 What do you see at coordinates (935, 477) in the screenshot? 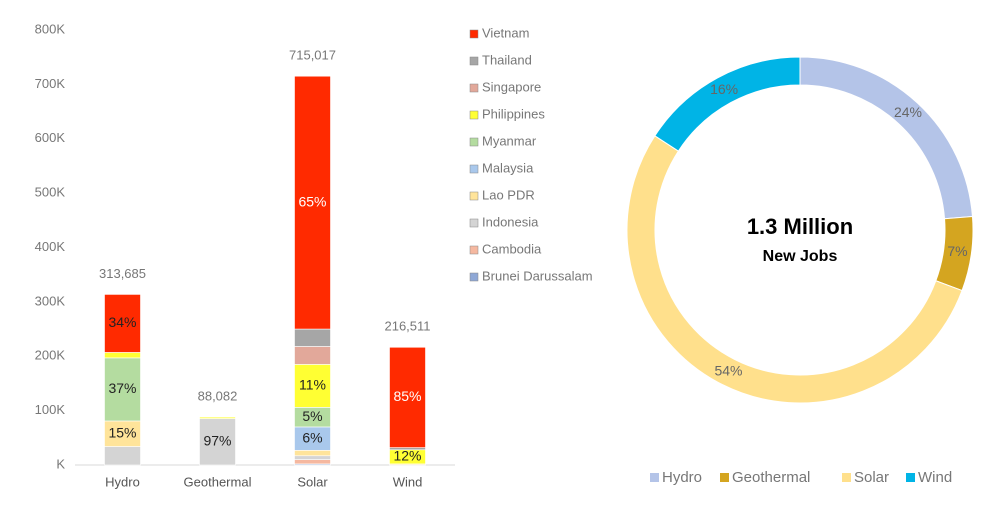
I see `legend-label: Wind` at bounding box center [935, 477].